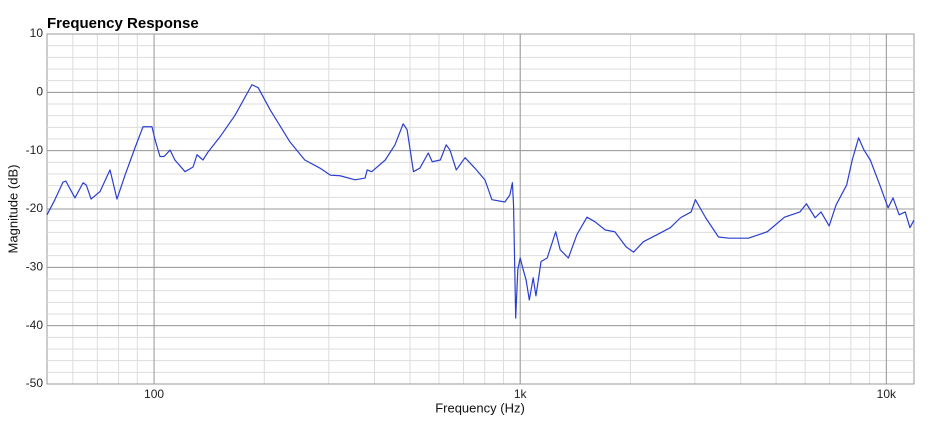 The height and width of the screenshot is (424, 947). I want to click on x-tick-label: 1k, so click(521, 394).